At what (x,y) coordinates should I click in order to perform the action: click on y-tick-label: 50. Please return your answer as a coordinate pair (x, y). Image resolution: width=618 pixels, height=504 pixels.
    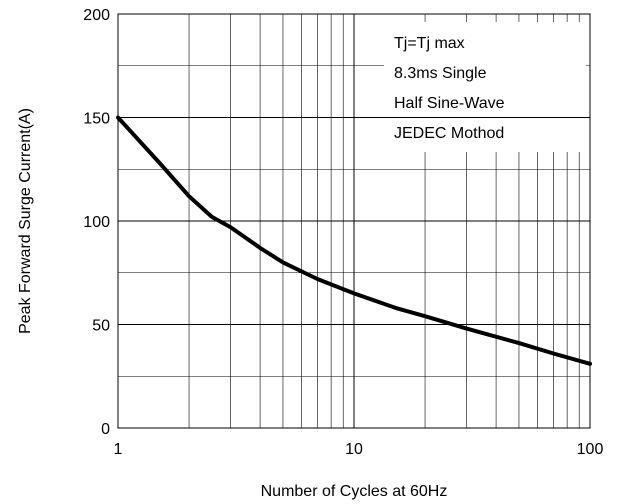
    Looking at the image, I should click on (101, 326).